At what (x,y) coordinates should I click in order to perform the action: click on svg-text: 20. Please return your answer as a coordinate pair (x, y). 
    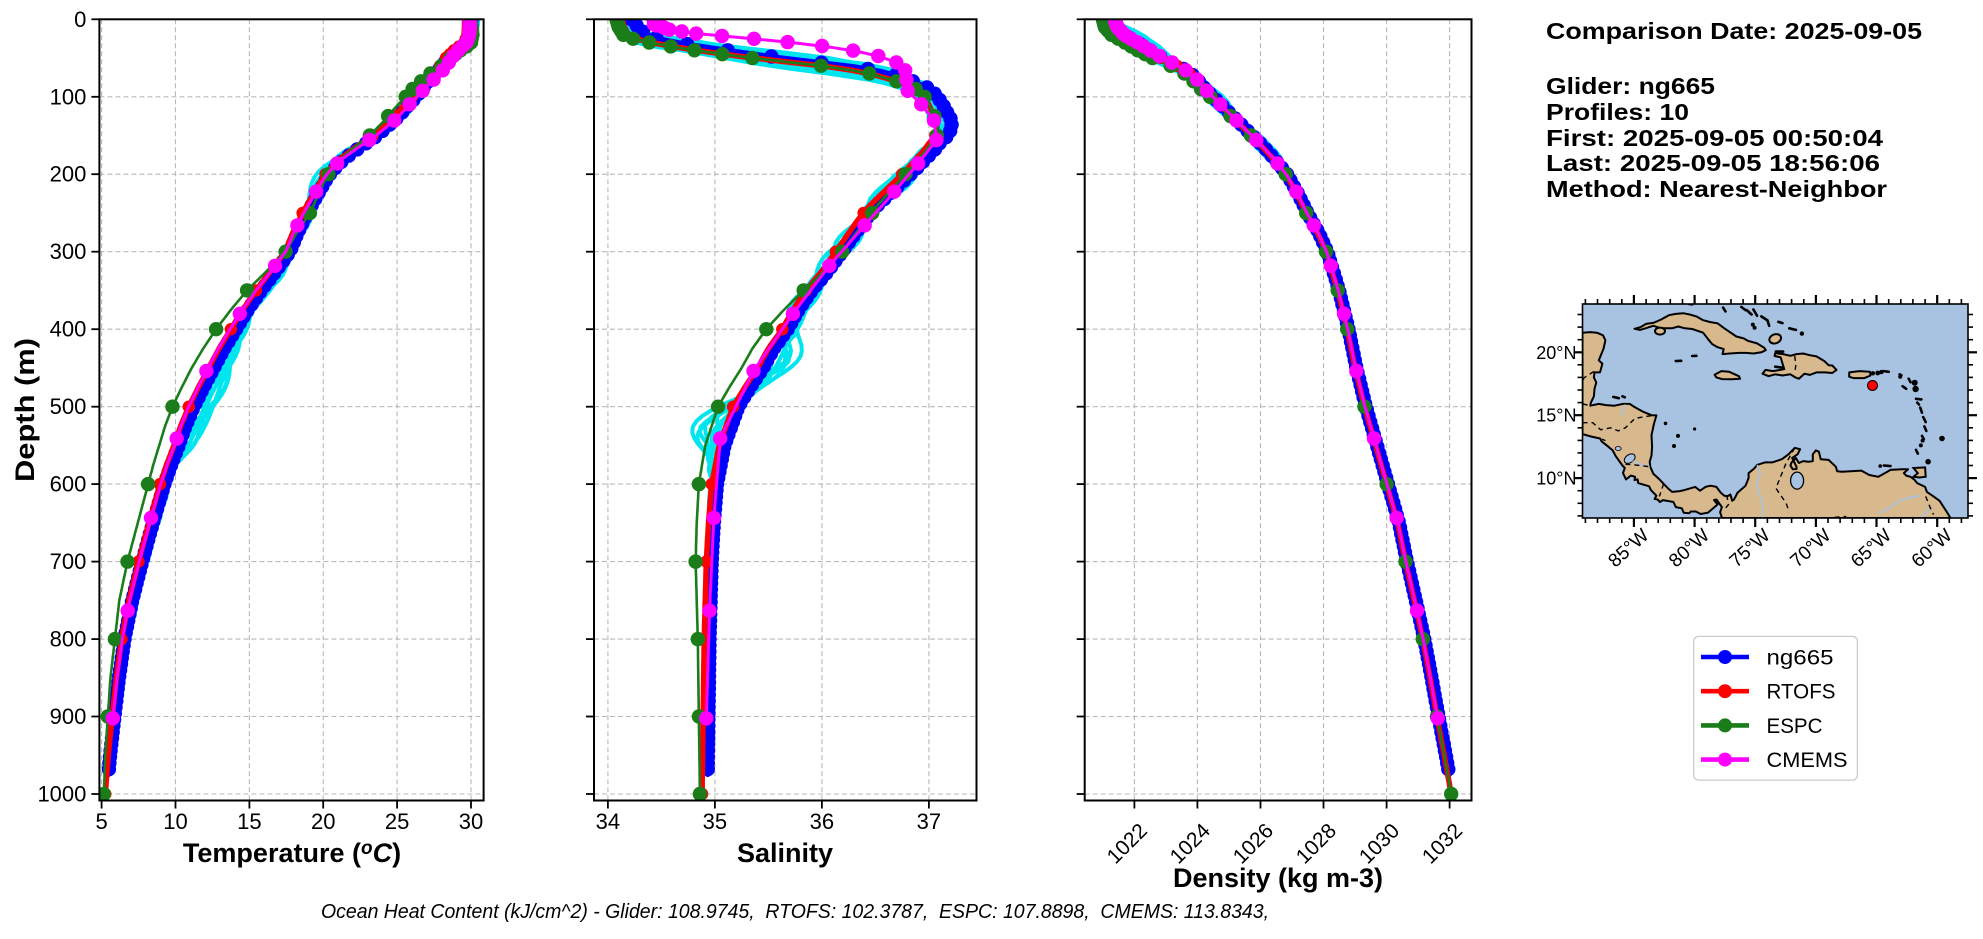
    Looking at the image, I should click on (323, 821).